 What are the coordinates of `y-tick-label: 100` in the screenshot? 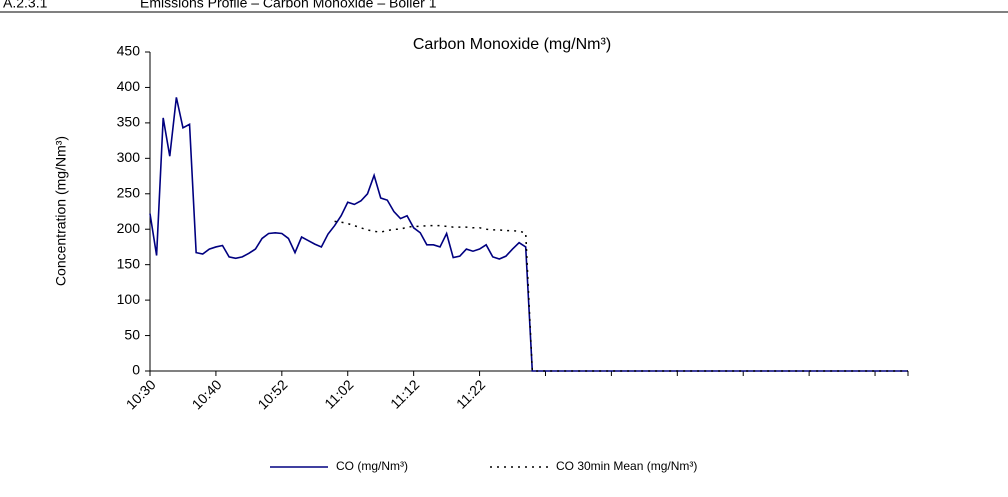 It's located at (129, 299).